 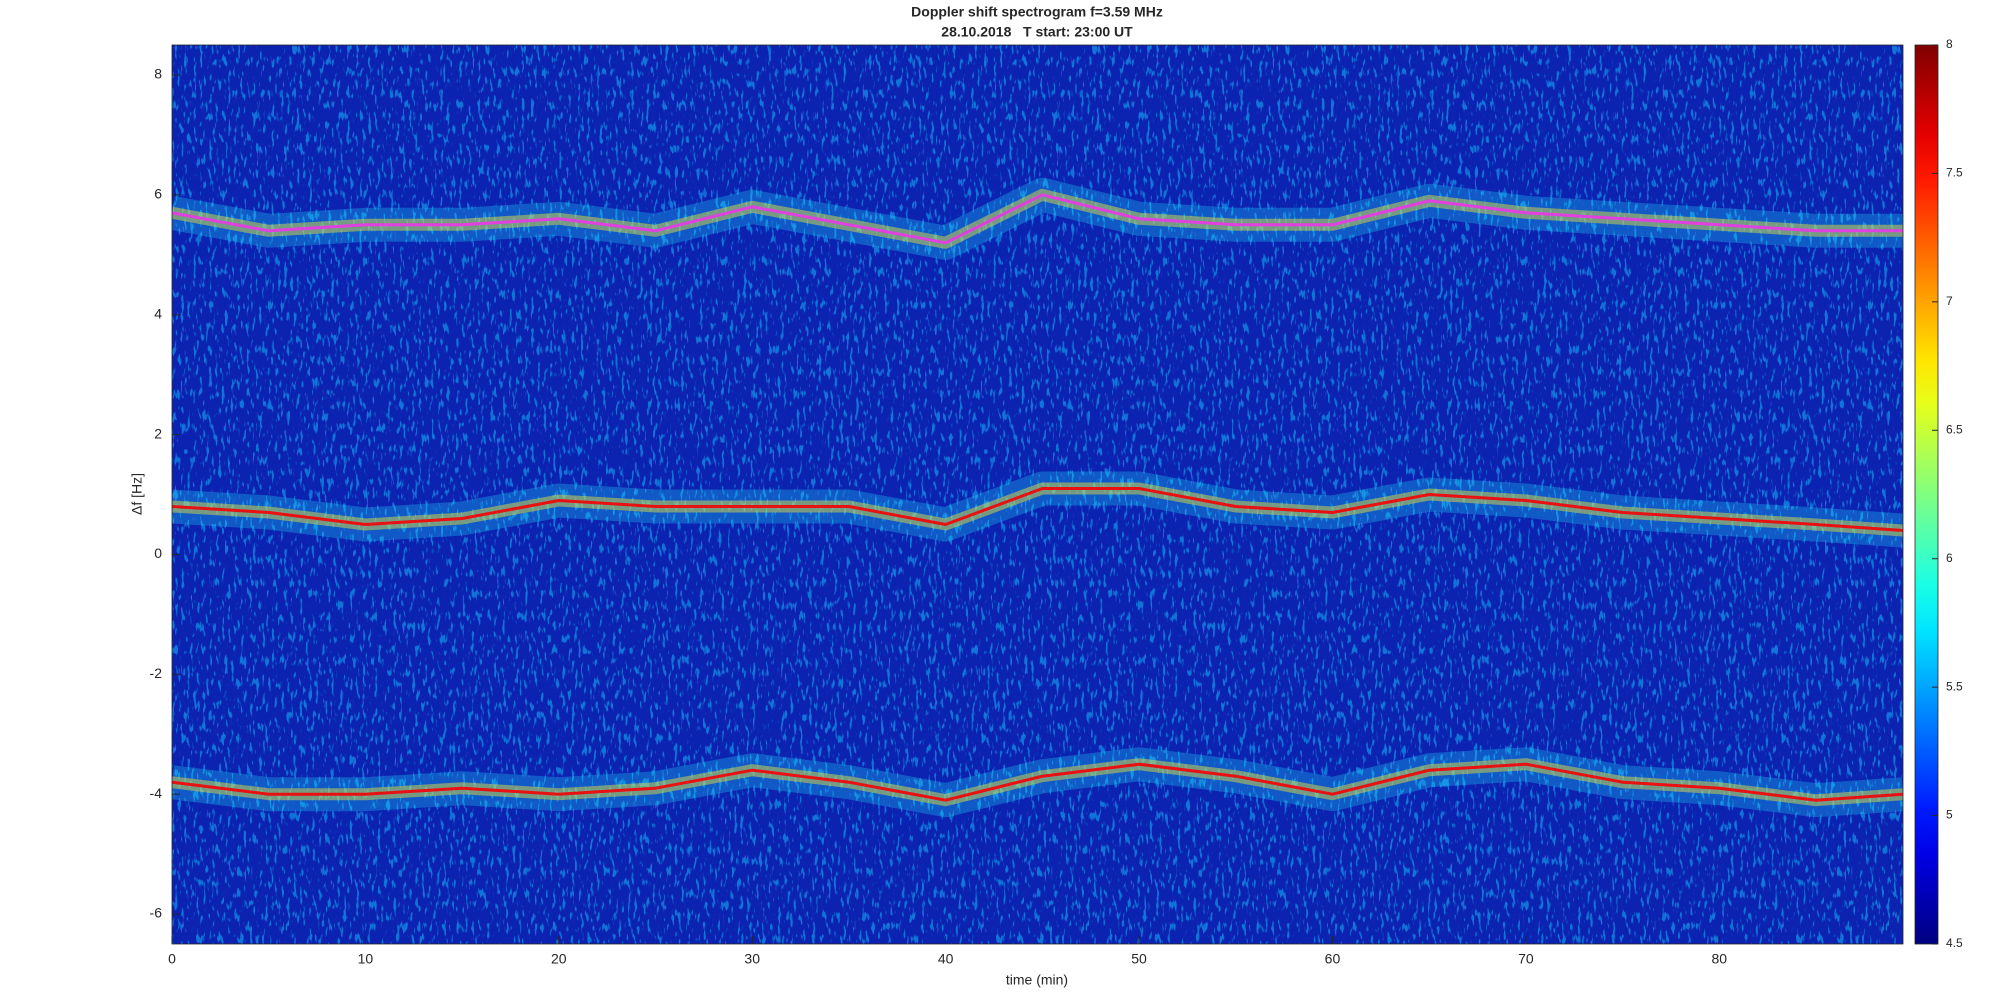 What do you see at coordinates (156, 673) in the screenshot?
I see `y-tick-label: -2` at bounding box center [156, 673].